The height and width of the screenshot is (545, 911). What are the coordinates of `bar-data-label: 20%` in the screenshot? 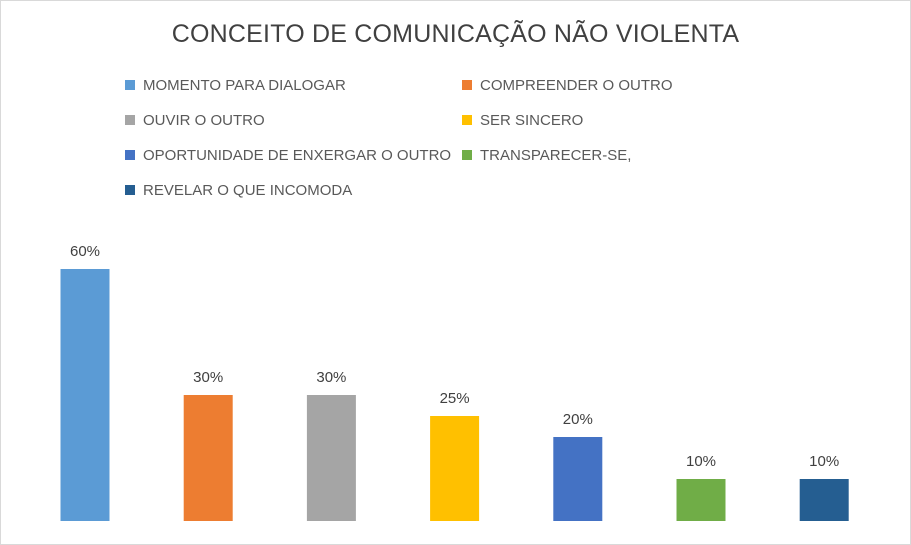 It's located at (578, 419).